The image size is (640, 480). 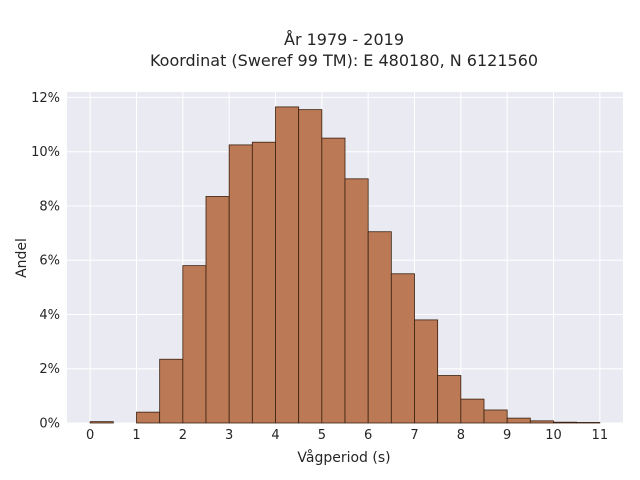 I want to click on y-tick-label: 8%, so click(x=49, y=206).